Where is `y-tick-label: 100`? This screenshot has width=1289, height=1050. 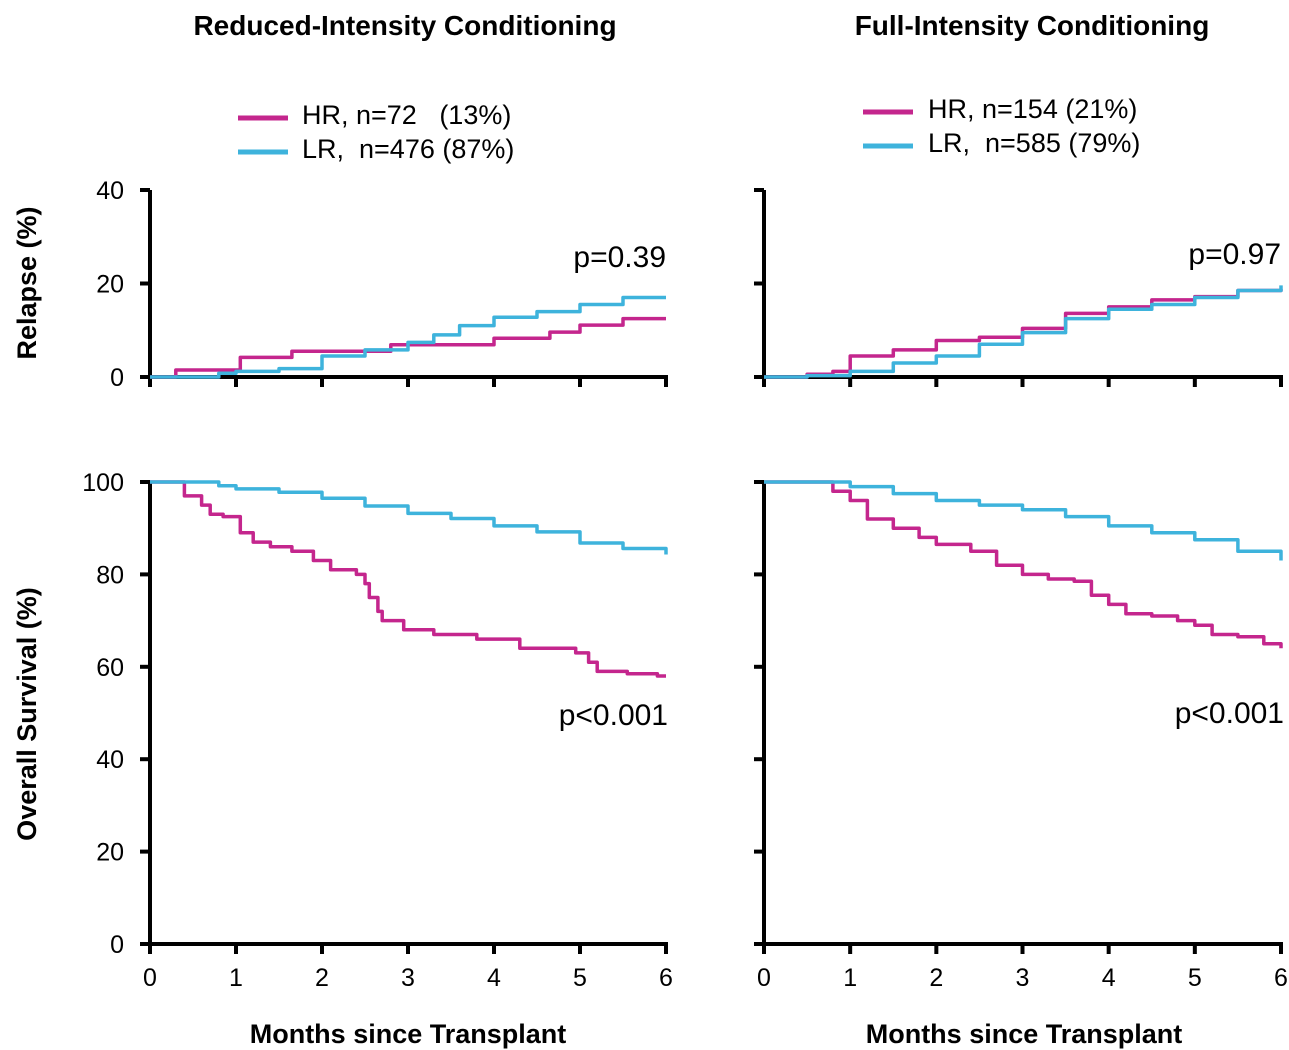
y-tick-label: 100 is located at coordinates (103, 483).